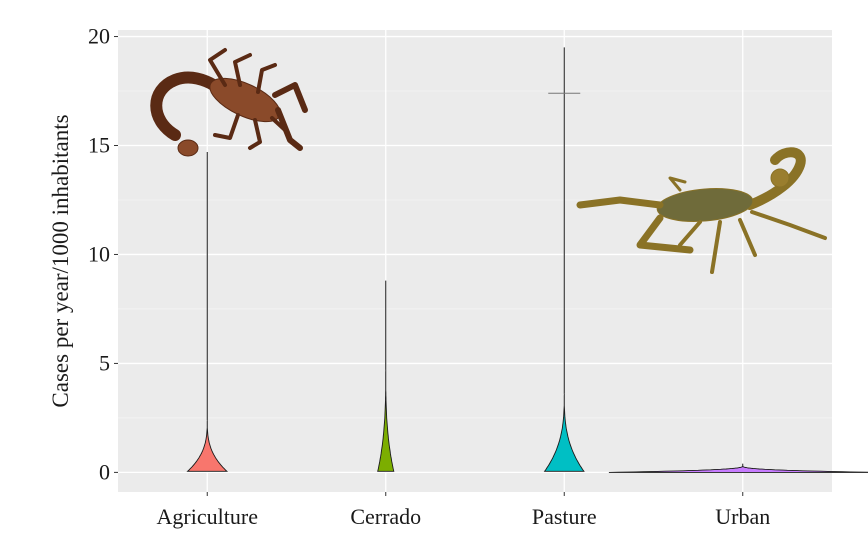 Image resolution: width=868 pixels, height=556 pixels. What do you see at coordinates (701, 210) in the screenshot?
I see `yellow-scorpion-photo` at bounding box center [701, 210].